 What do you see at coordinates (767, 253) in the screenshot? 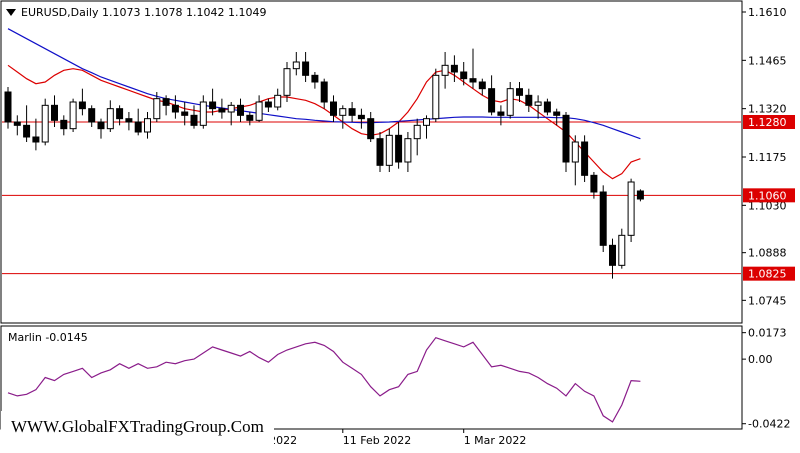
I see `price-tick-label: 1.0888` at bounding box center [767, 253].